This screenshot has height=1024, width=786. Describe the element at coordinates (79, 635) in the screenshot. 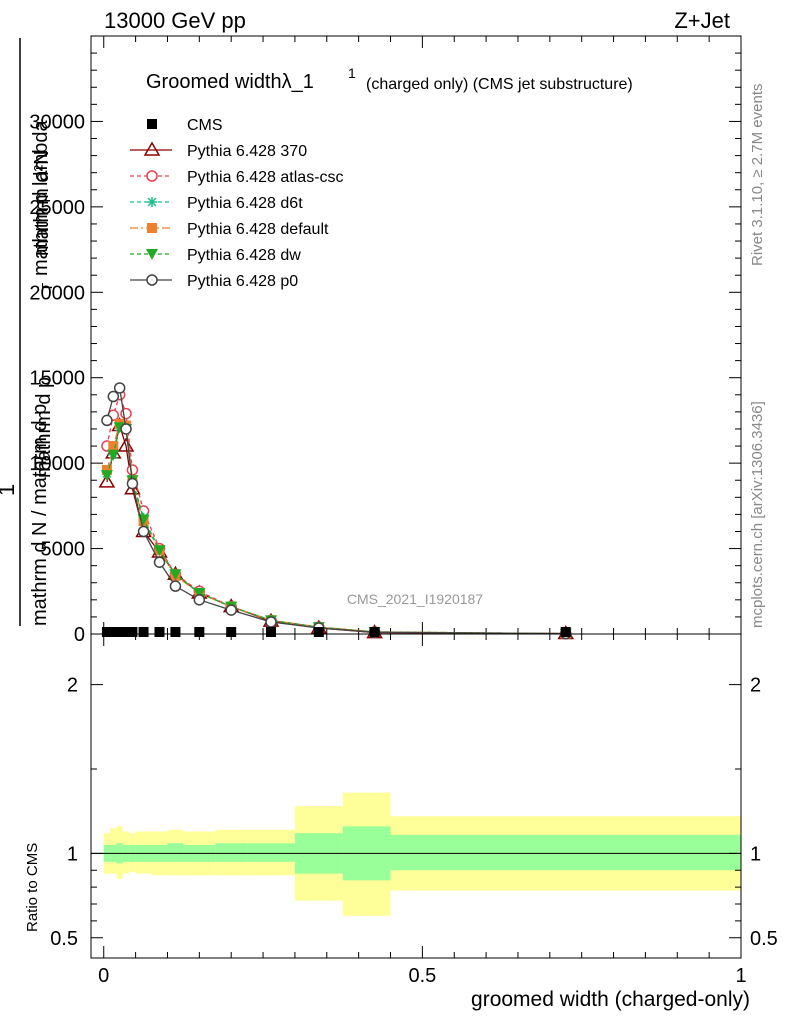

I see `y-tick-label: 0` at that location.